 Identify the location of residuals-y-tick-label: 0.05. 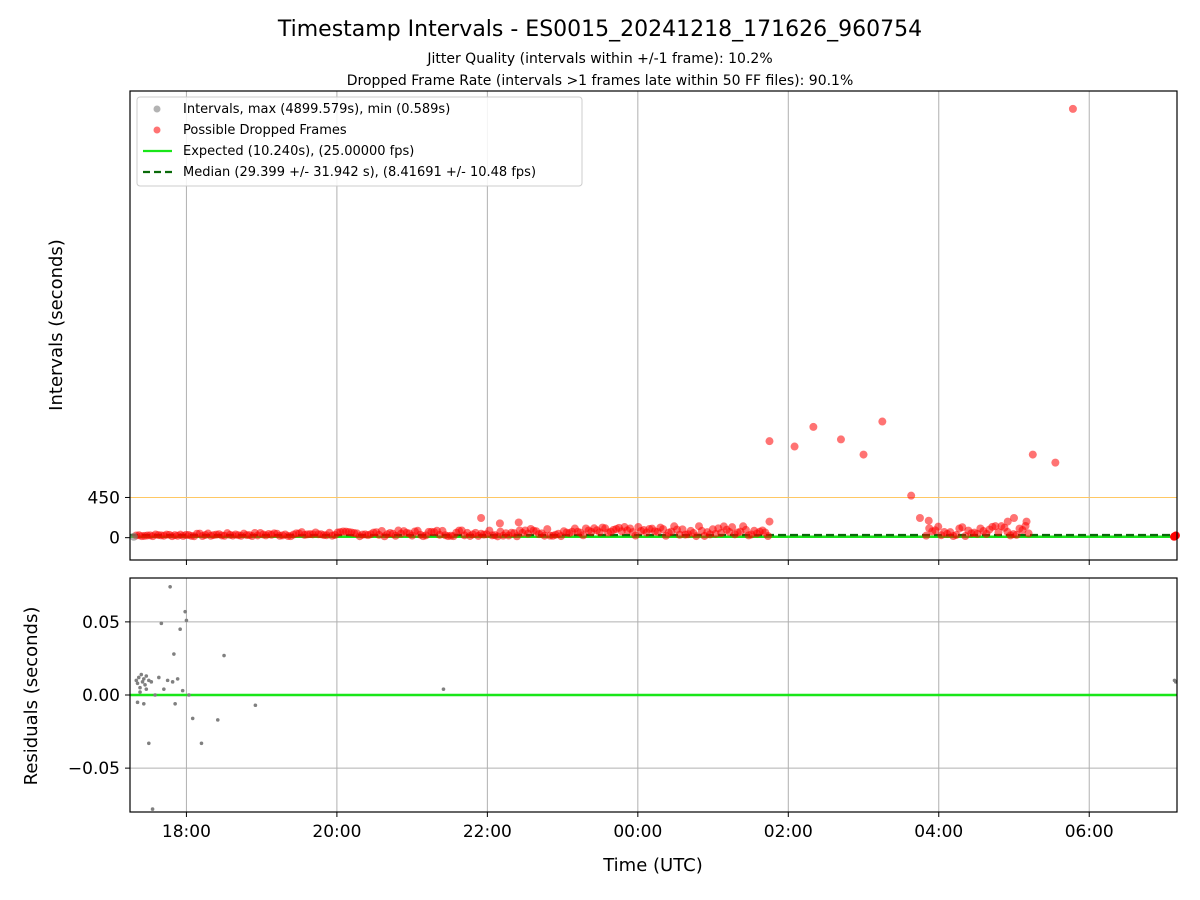
(101, 623).